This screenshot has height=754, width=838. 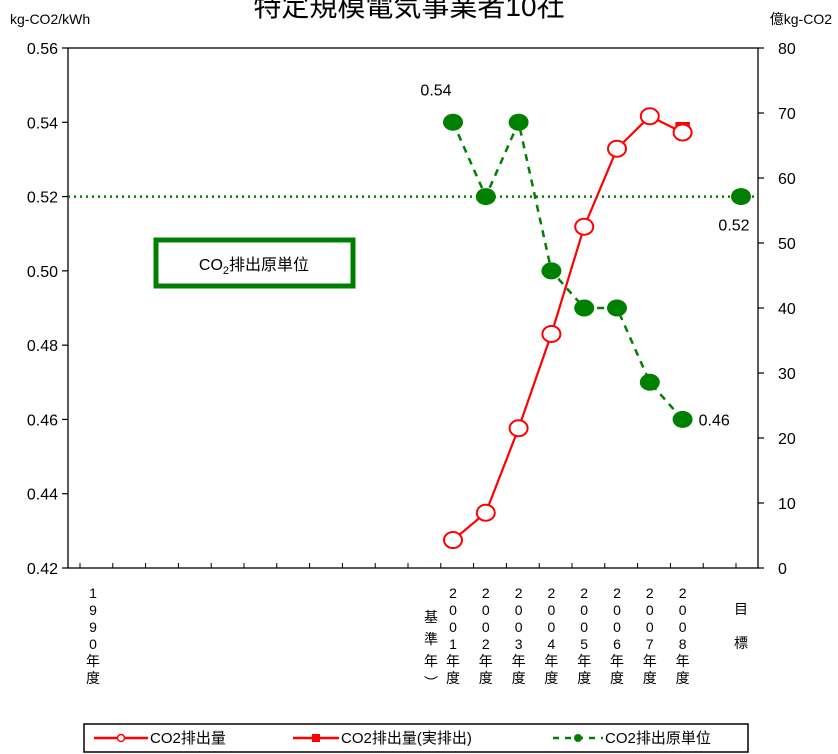 What do you see at coordinates (42, 198) in the screenshot?
I see `left-tick-label: 0.52` at bounding box center [42, 198].